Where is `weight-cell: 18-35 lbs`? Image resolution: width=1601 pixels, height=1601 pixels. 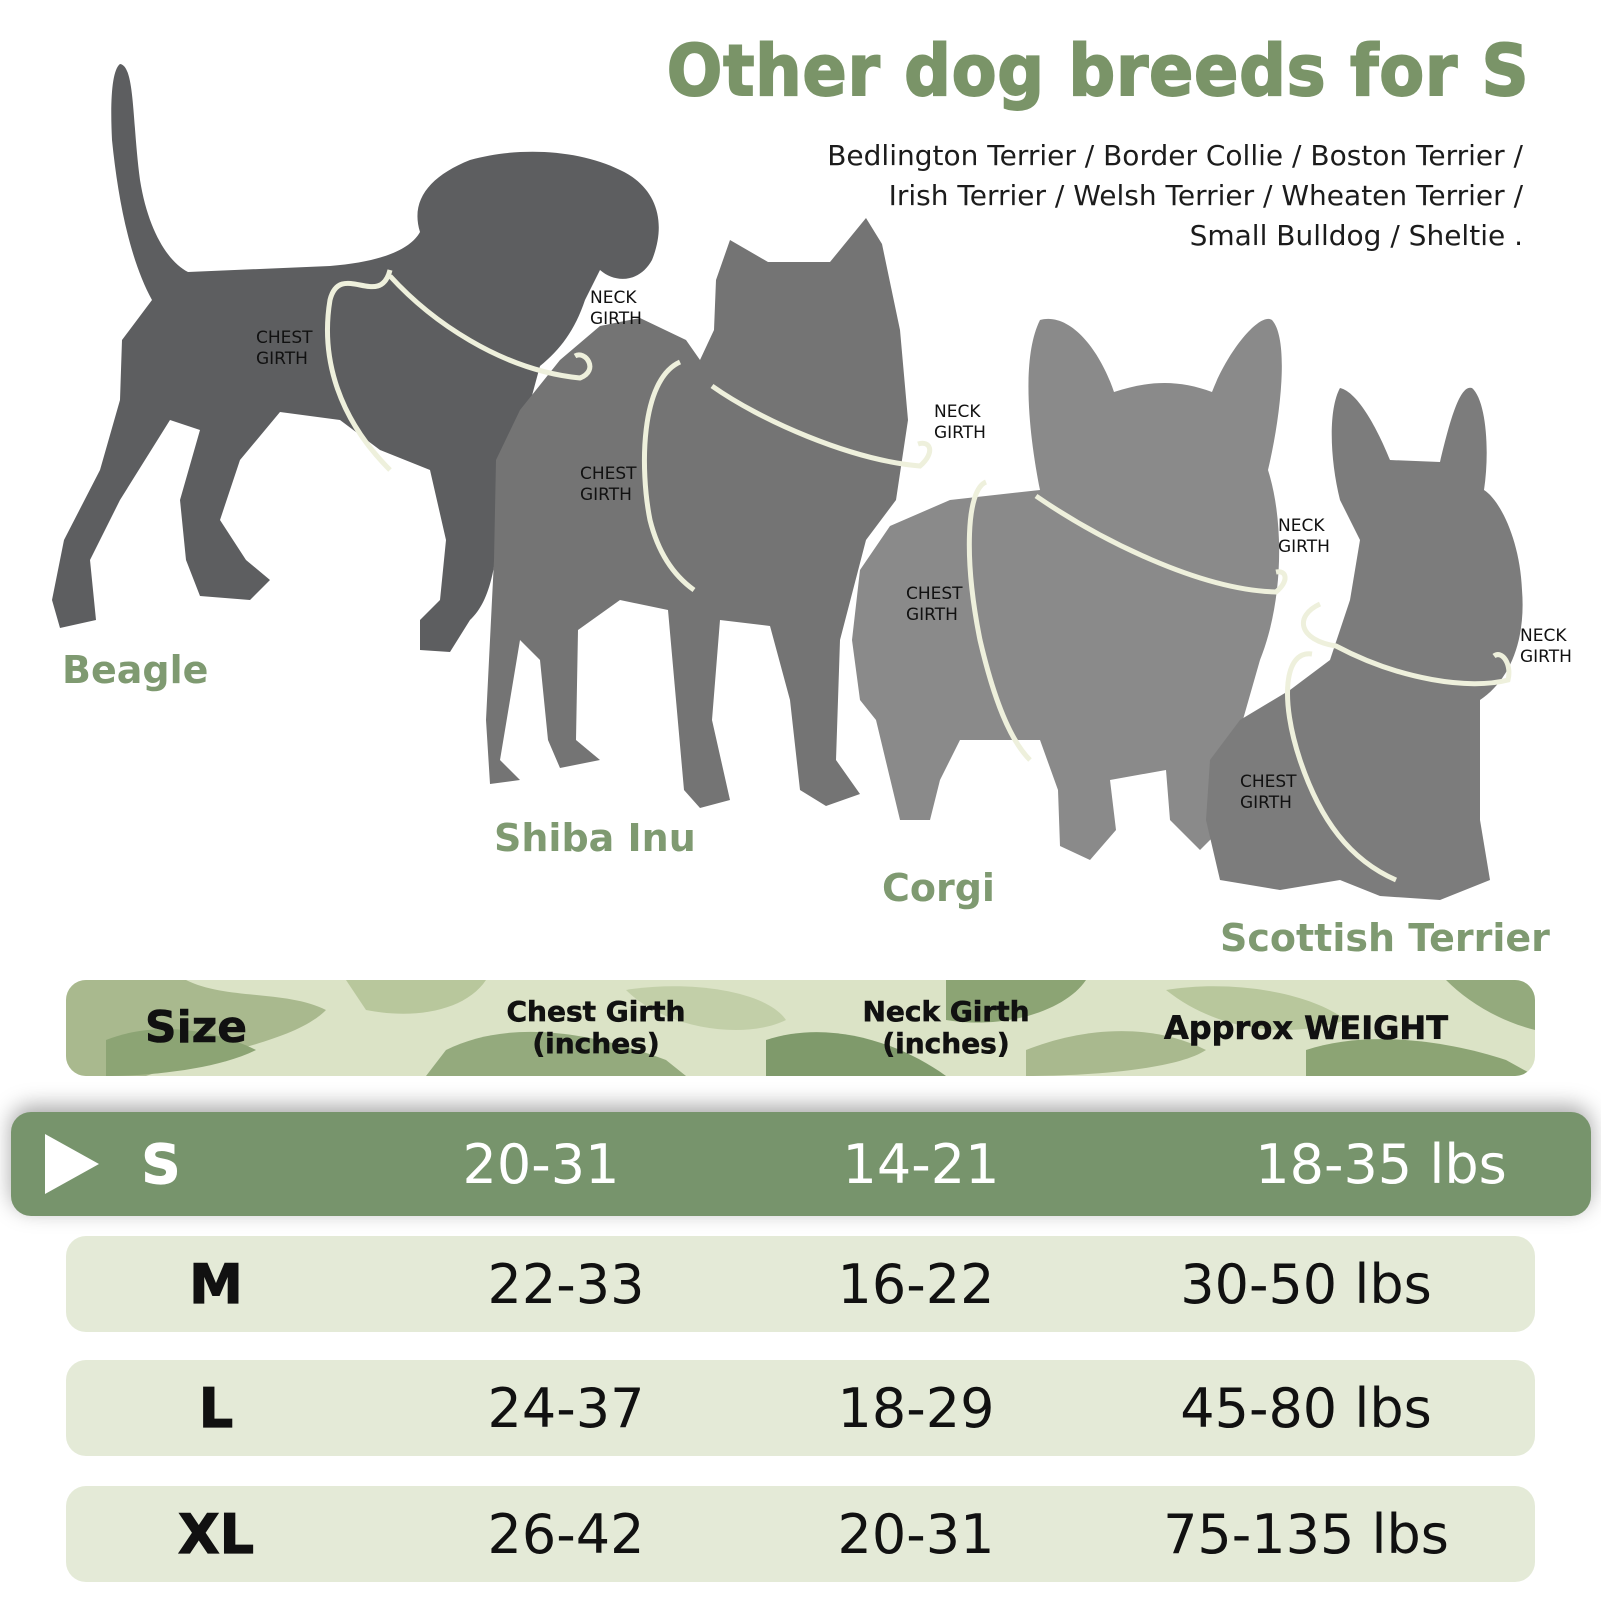 weight-cell: 18-35 lbs is located at coordinates (1381, 1164).